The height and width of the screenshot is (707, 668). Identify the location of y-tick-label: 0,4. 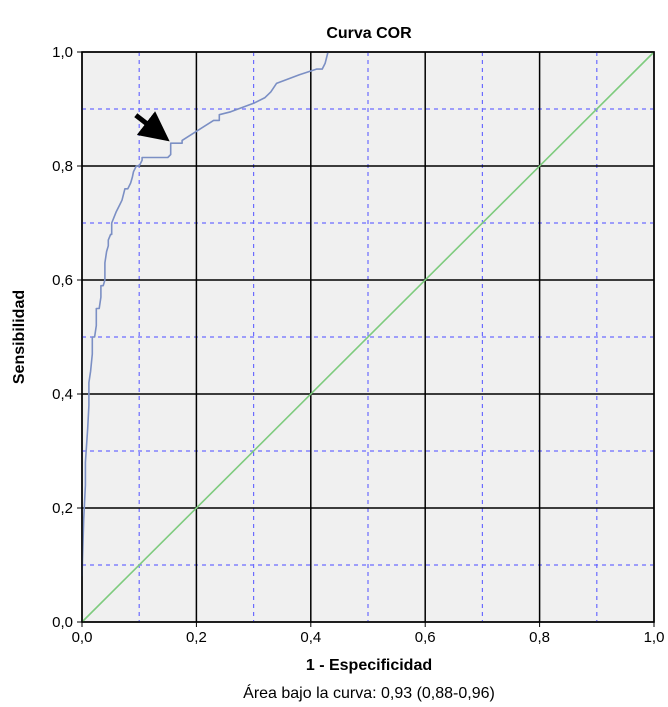
(62, 394).